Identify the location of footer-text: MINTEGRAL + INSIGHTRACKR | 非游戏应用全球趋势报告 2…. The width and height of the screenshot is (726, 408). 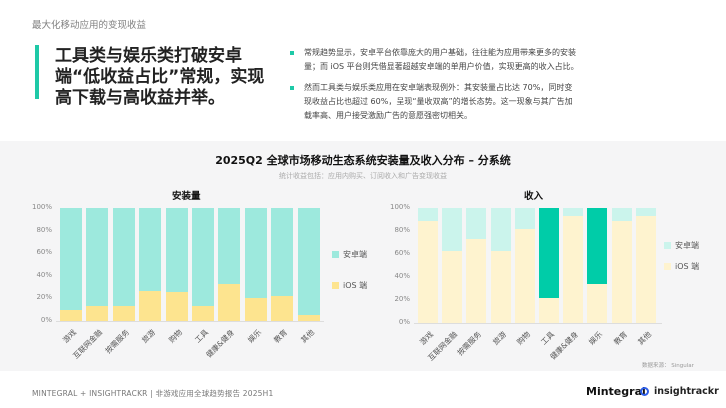
(153, 393).